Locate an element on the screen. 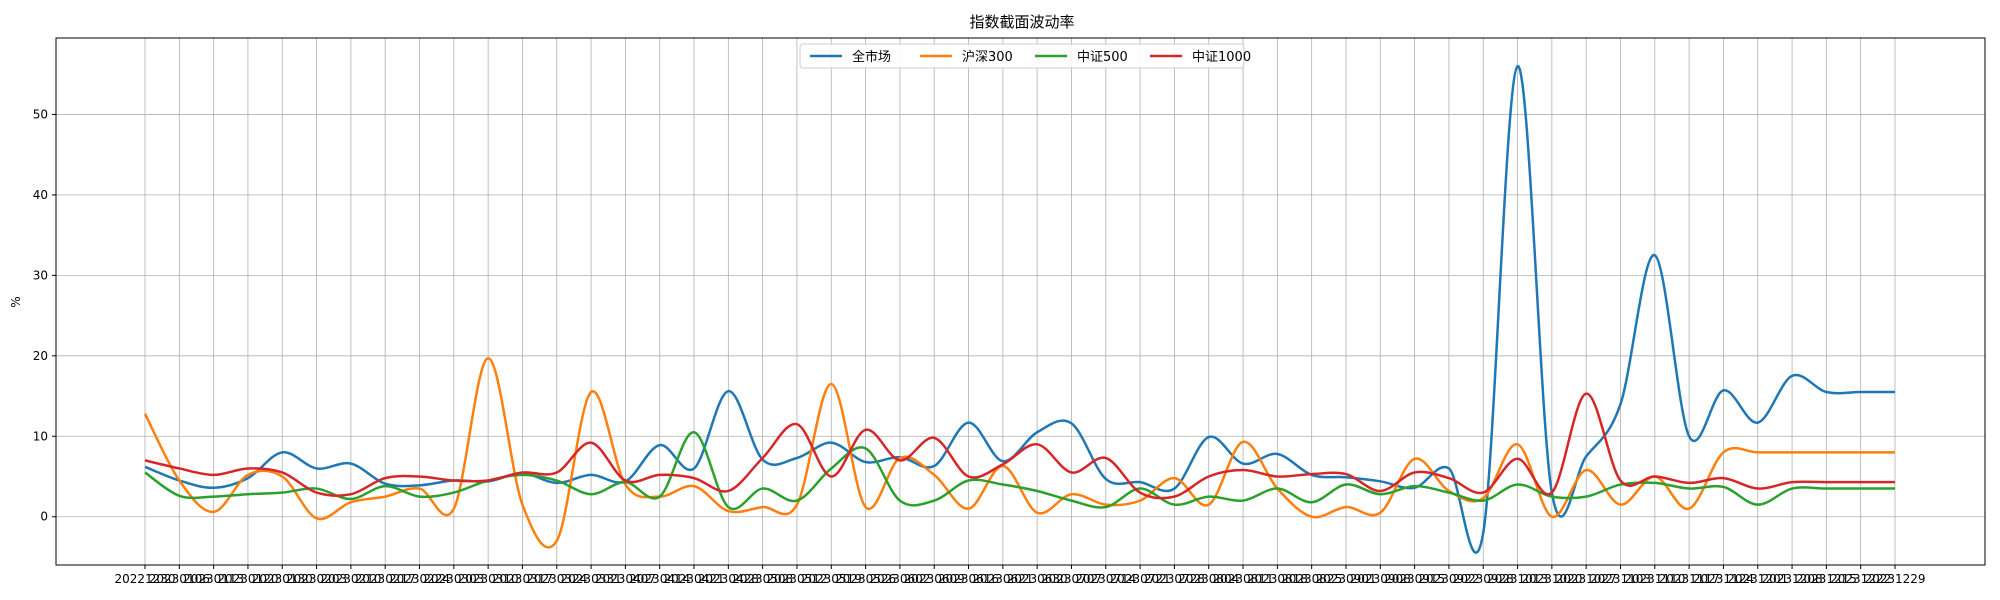  x-tick-label: 20230130 is located at coordinates (282, 579).